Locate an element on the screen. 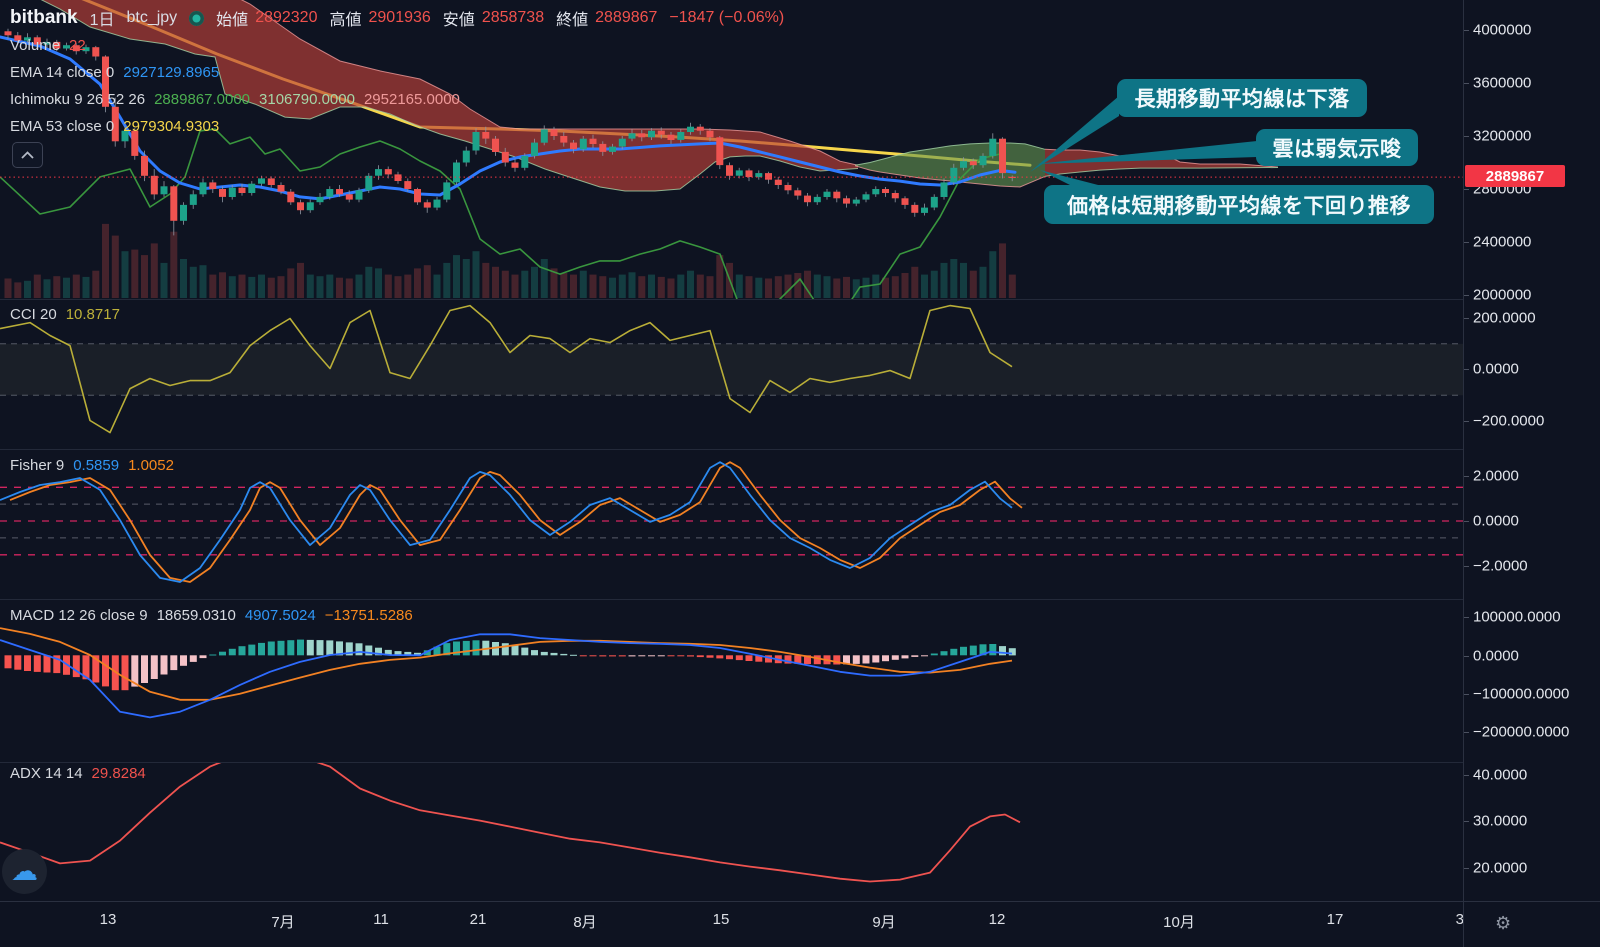 The height and width of the screenshot is (947, 1600). price-axis-label: 2000000 is located at coordinates (1502, 295).